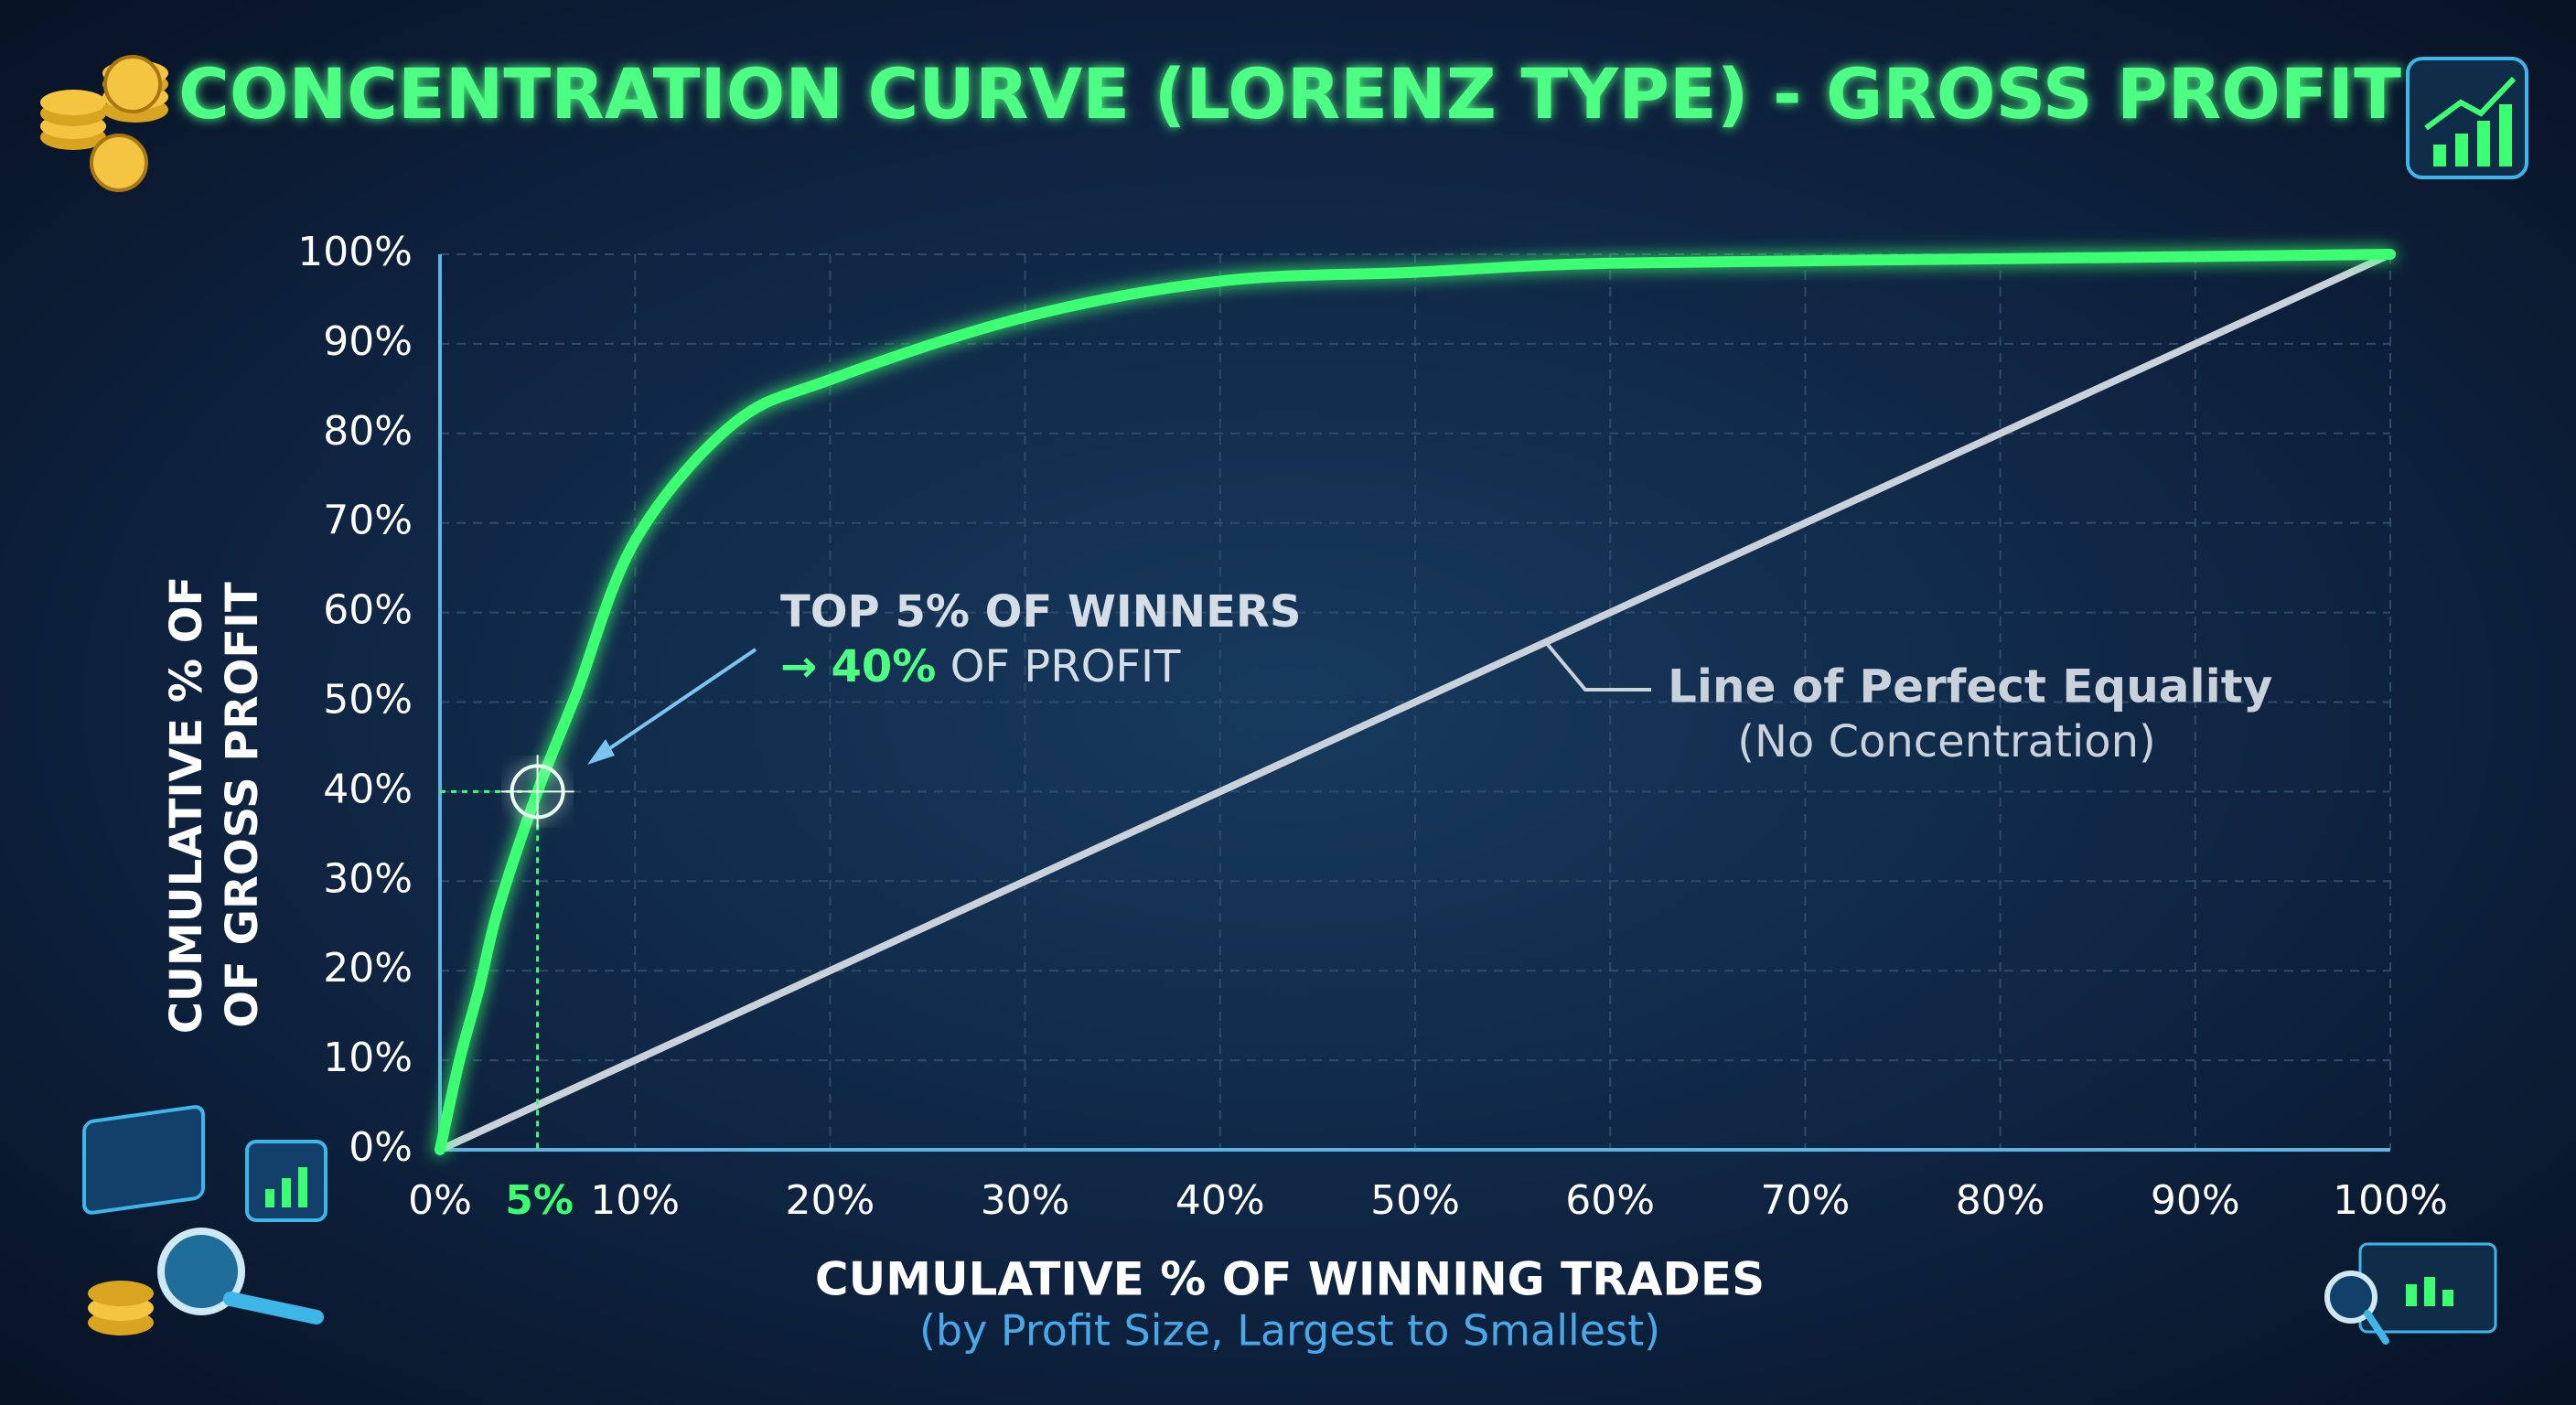 The image size is (2576, 1405). I want to click on marker-x-label: 5%, so click(540, 1200).